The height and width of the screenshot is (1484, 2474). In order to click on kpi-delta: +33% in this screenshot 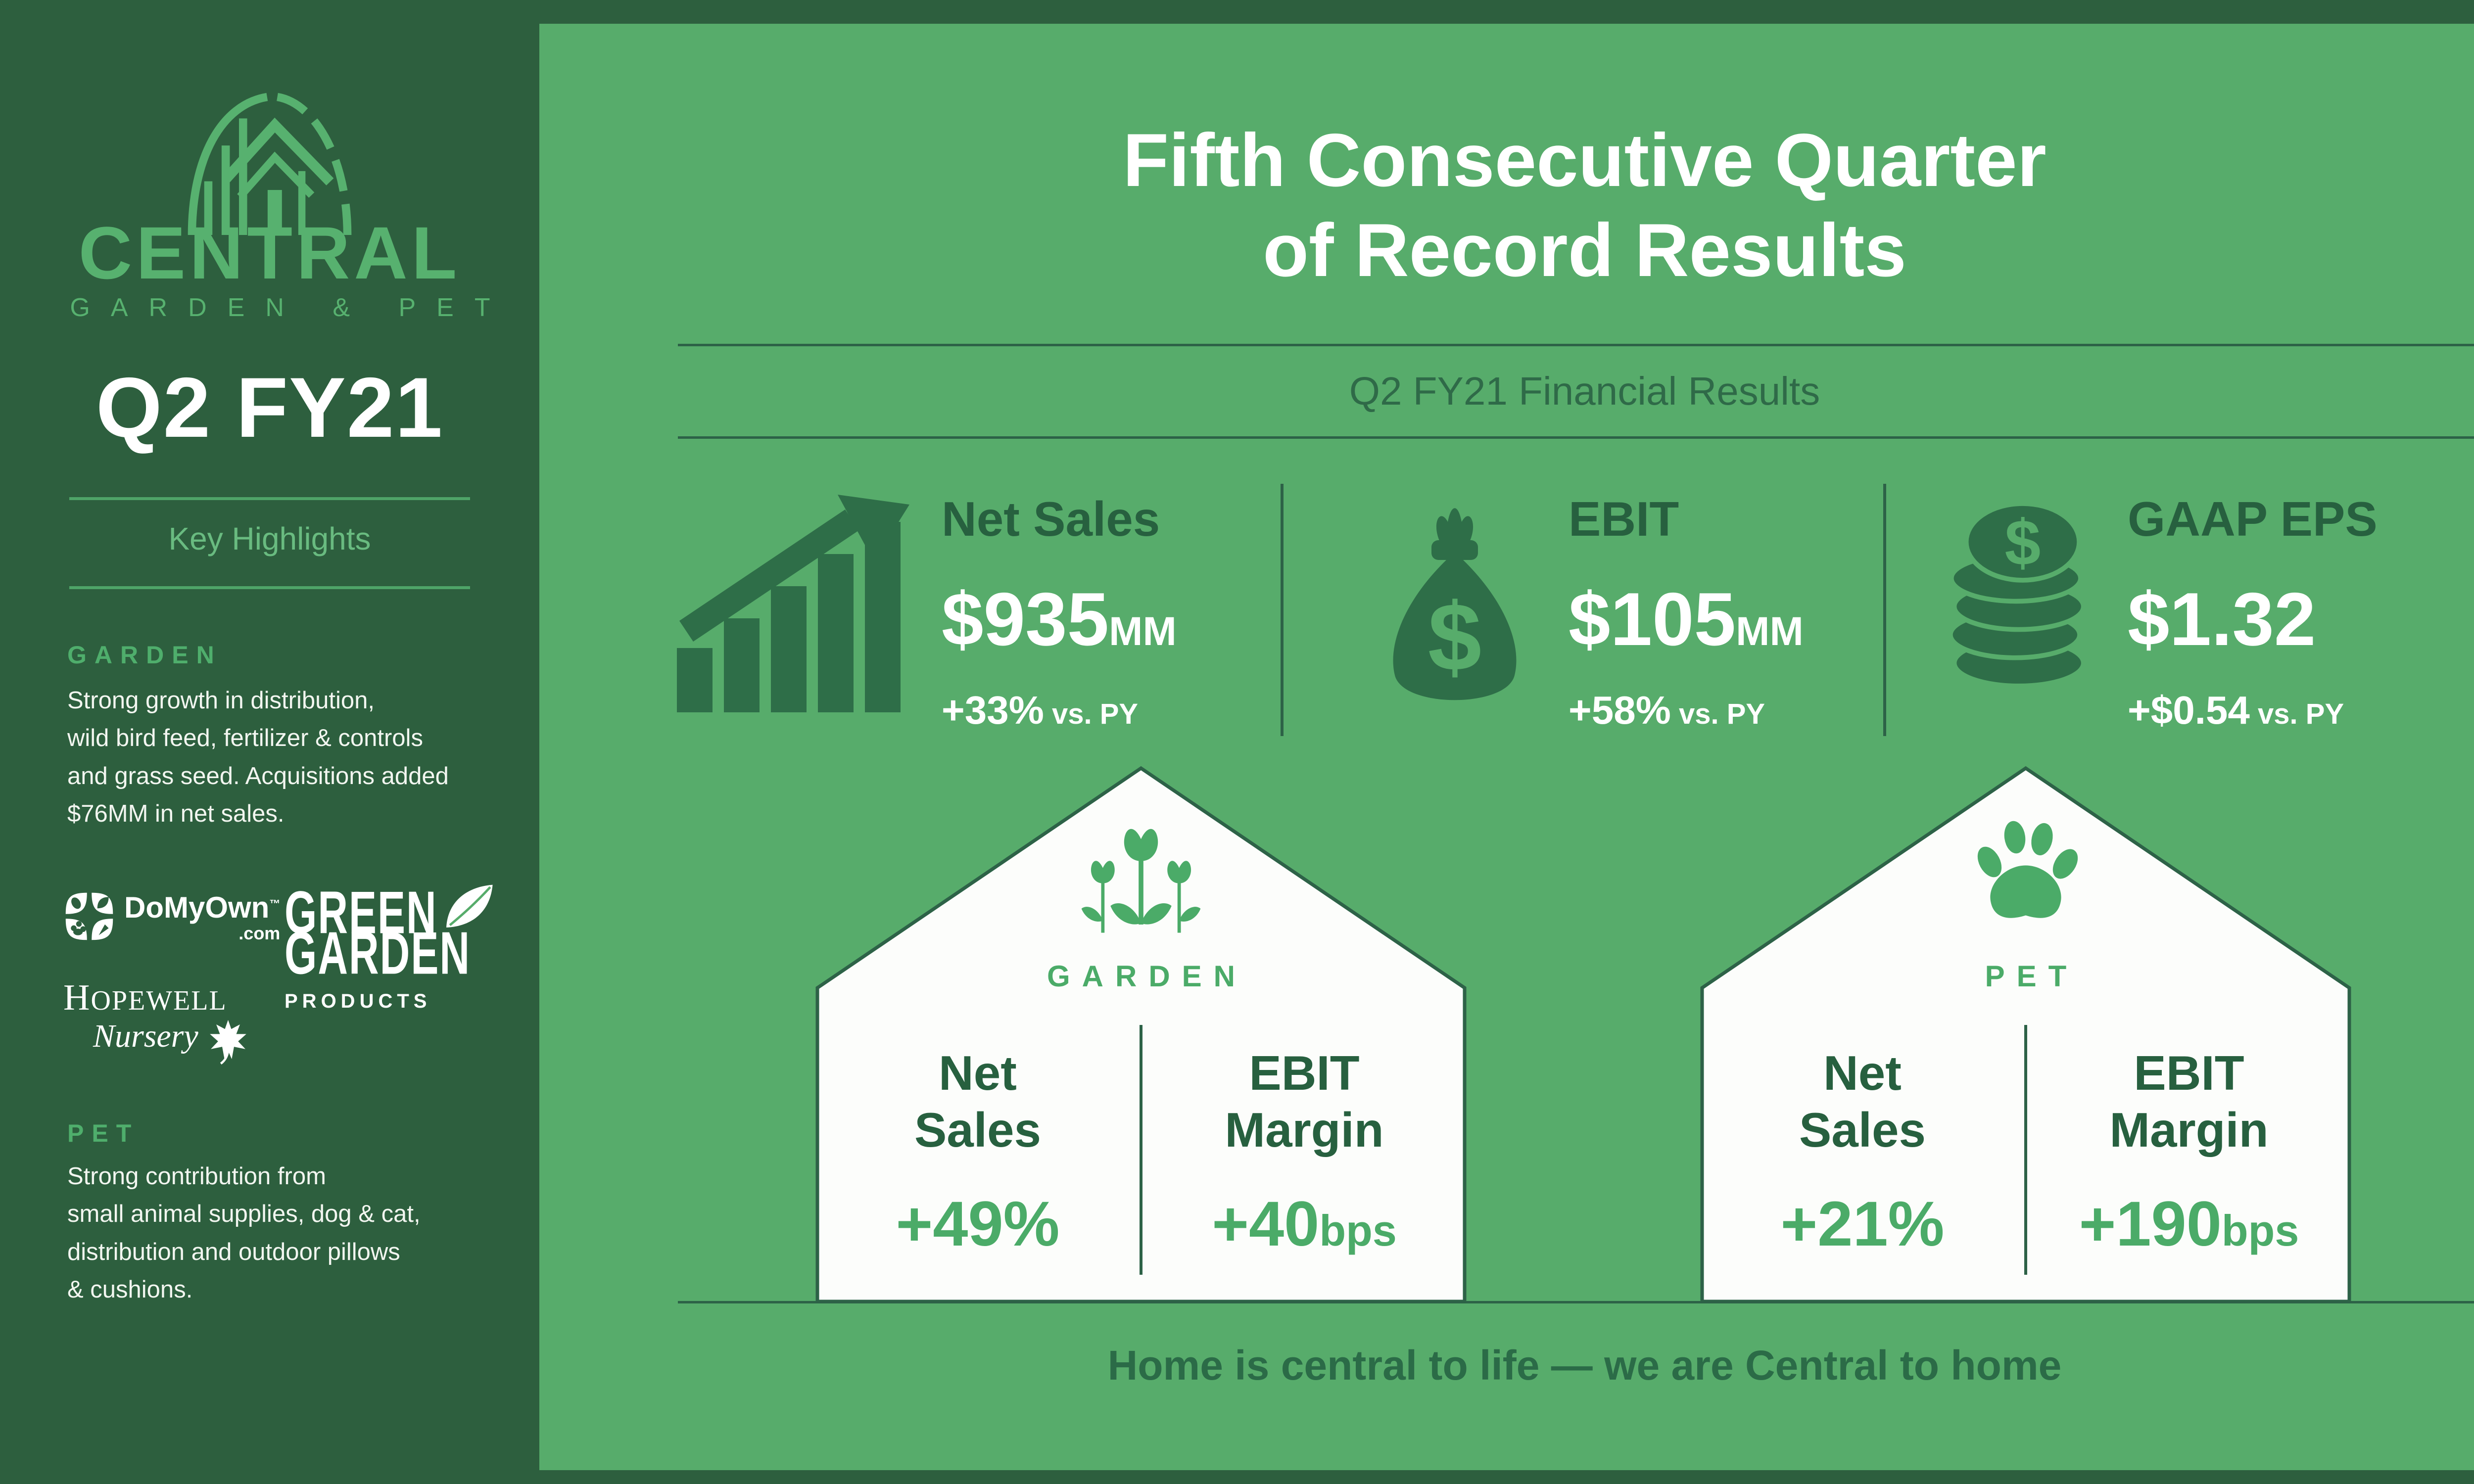, I will do `click(993, 710)`.